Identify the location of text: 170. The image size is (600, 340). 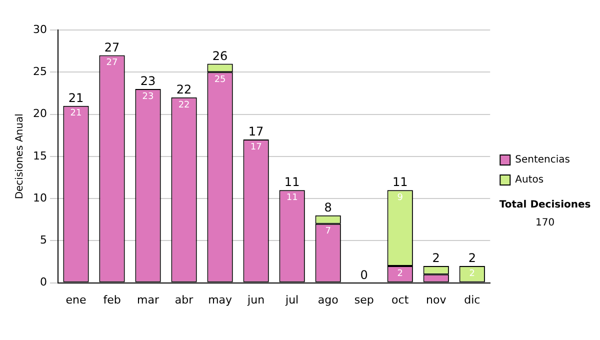
(545, 223).